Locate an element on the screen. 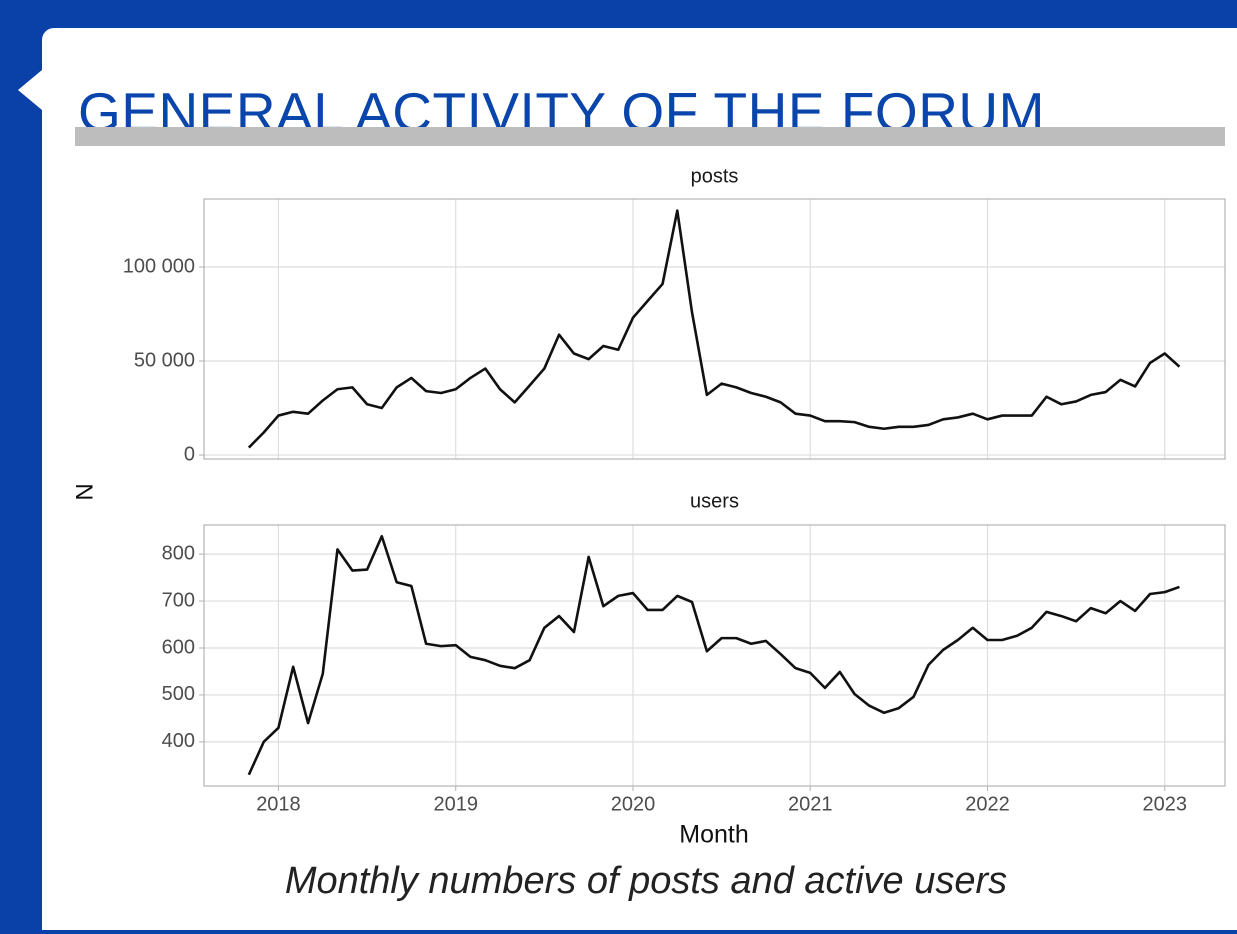  arrow-shape is located at coordinates (30, 90).